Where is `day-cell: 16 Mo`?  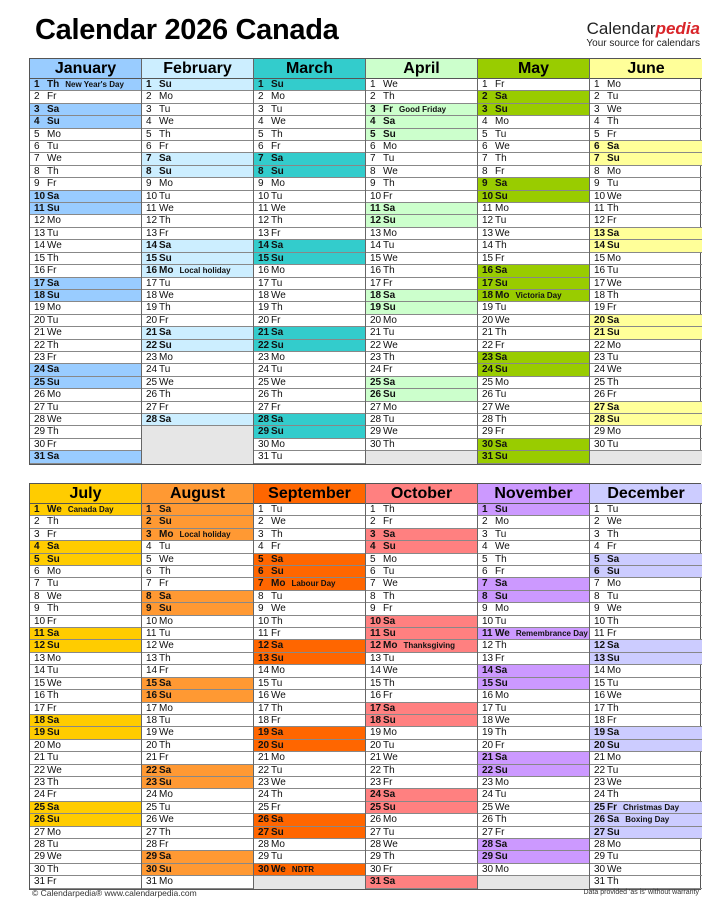 day-cell: 16 Mo is located at coordinates (309, 271).